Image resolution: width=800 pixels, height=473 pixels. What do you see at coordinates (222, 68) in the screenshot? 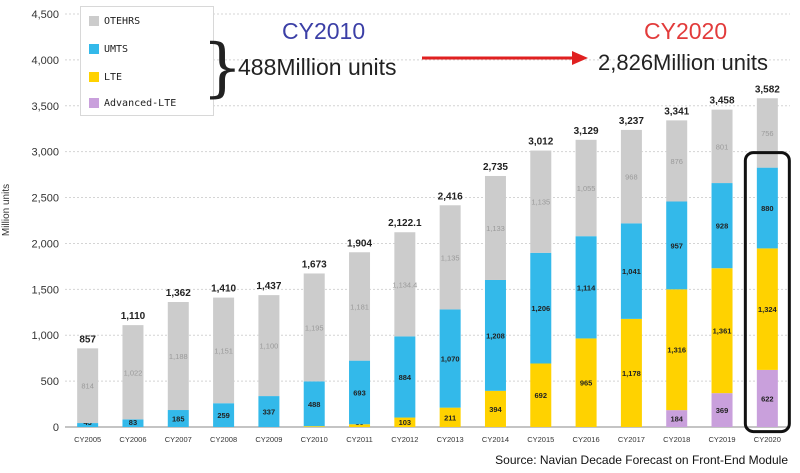
I see `brace-icon: }` at bounding box center [222, 68].